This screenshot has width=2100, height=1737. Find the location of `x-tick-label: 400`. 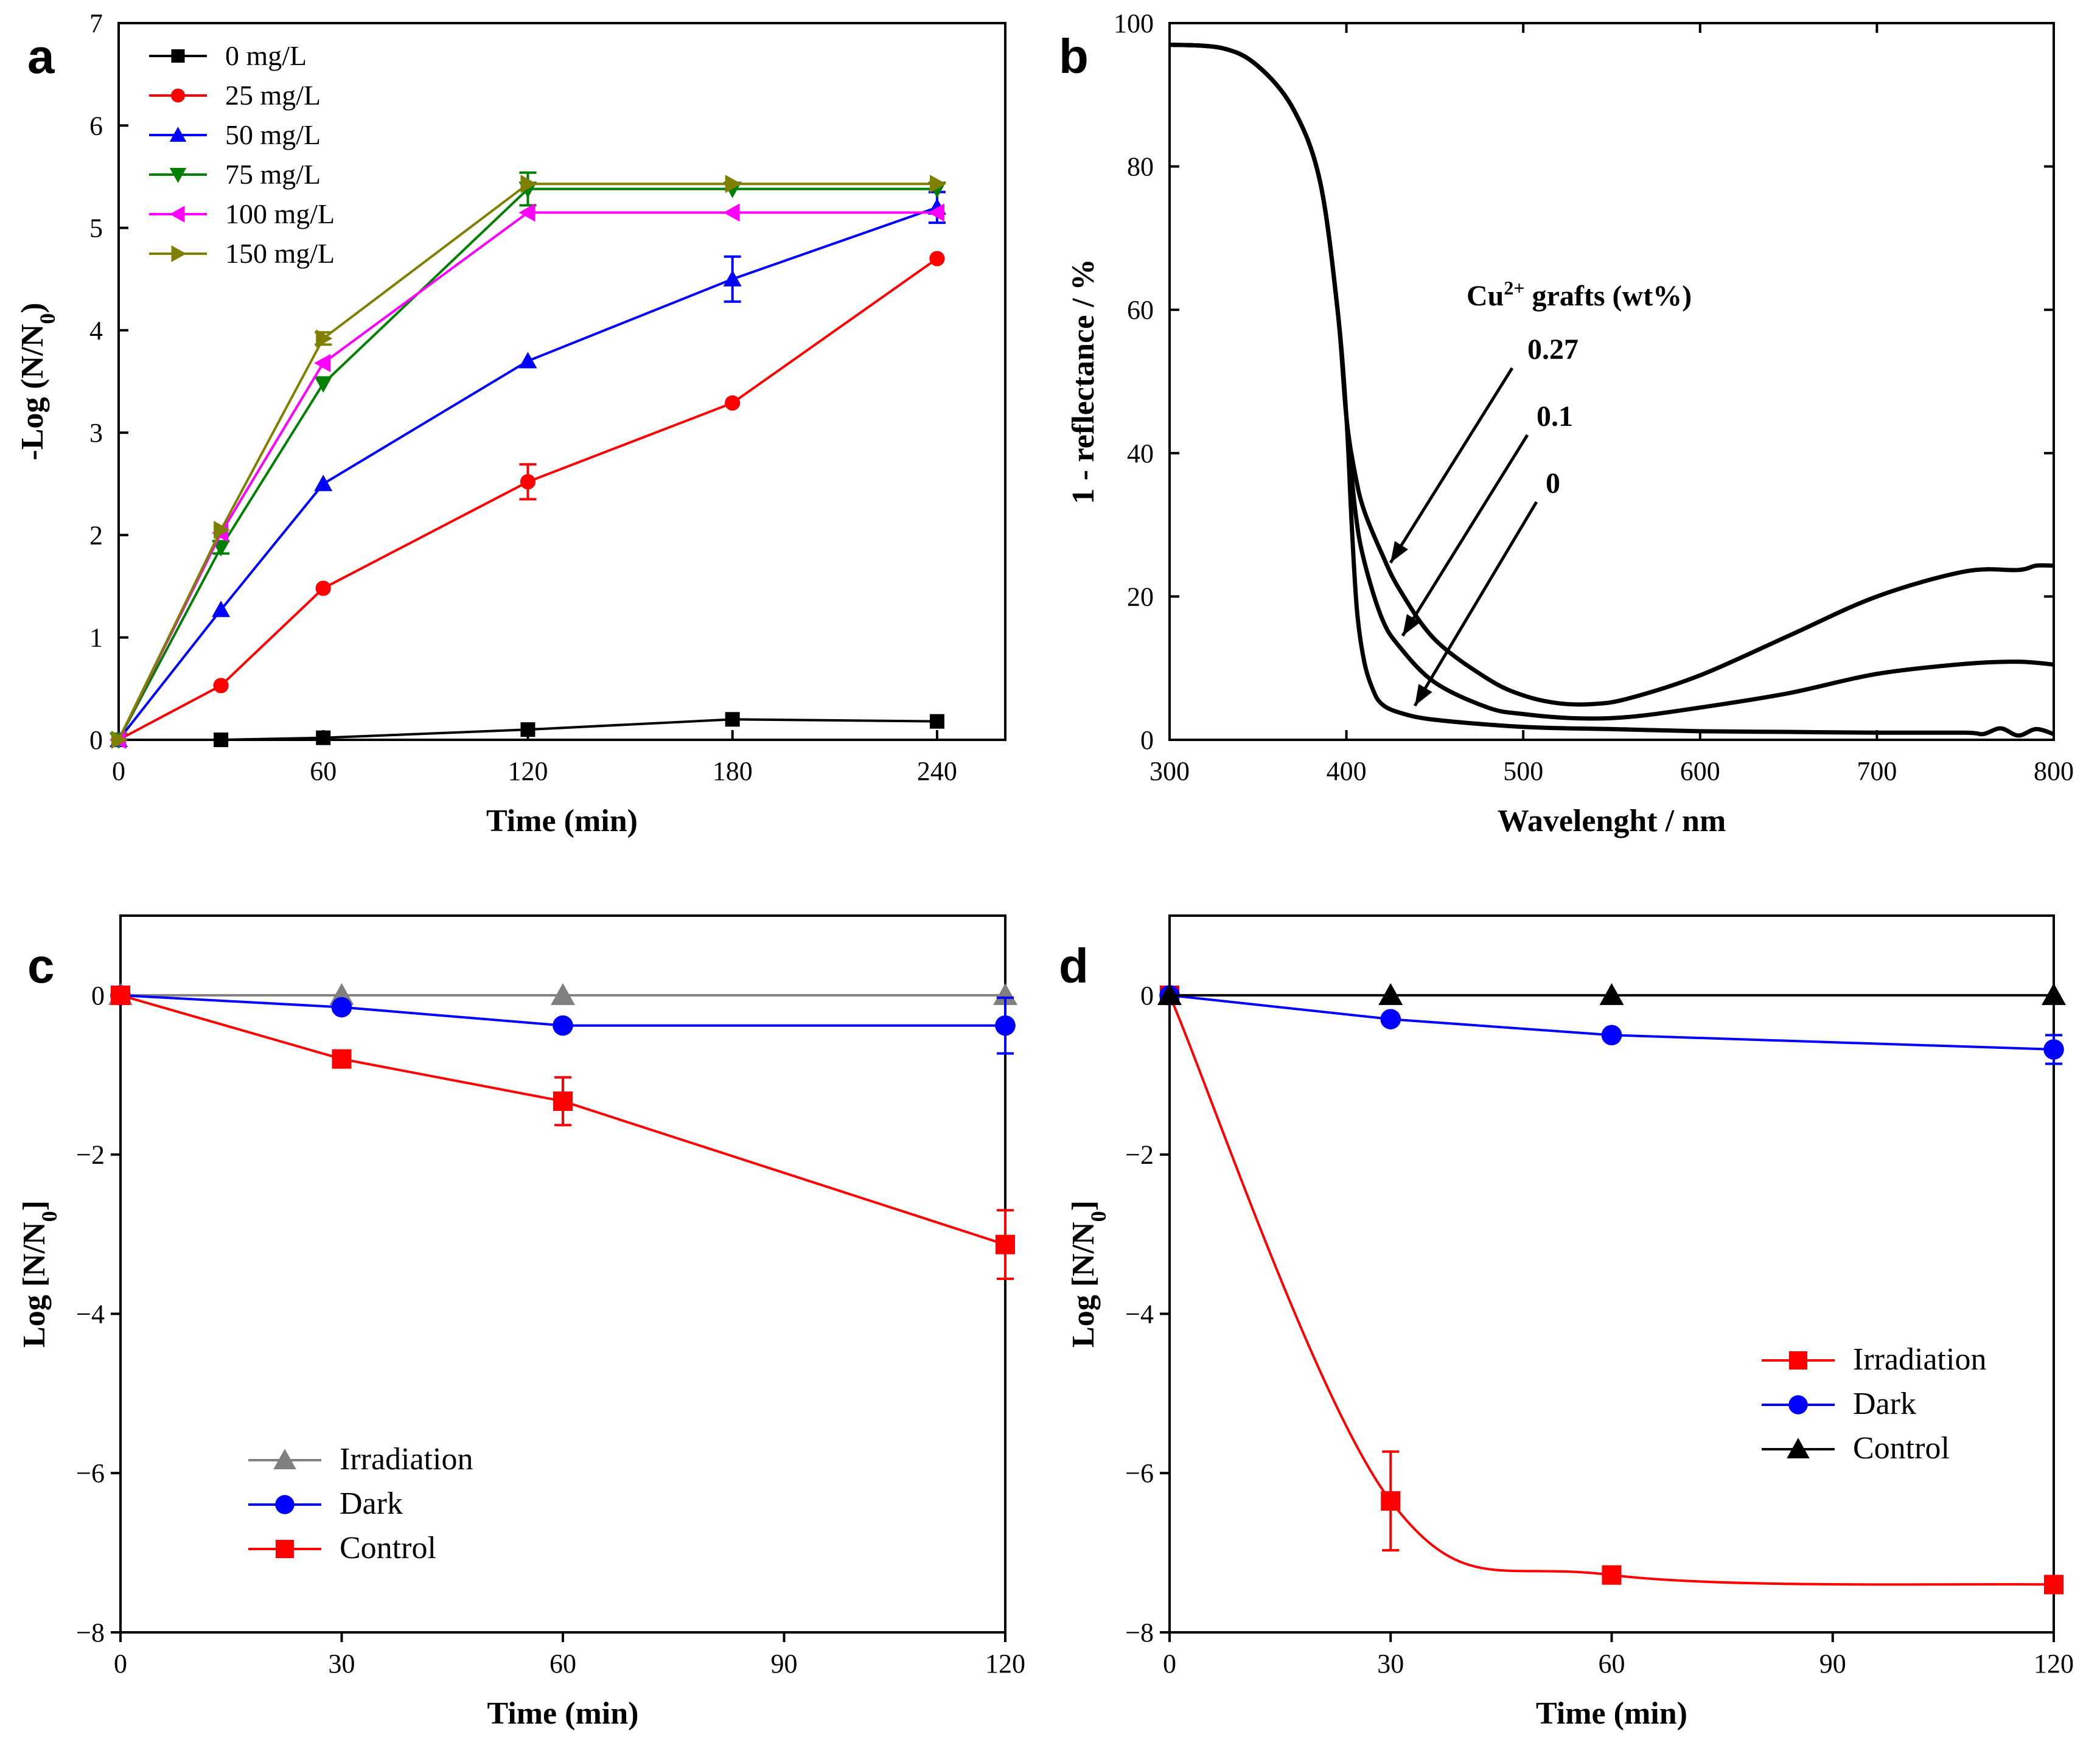

x-tick-label: 400 is located at coordinates (1347, 771).